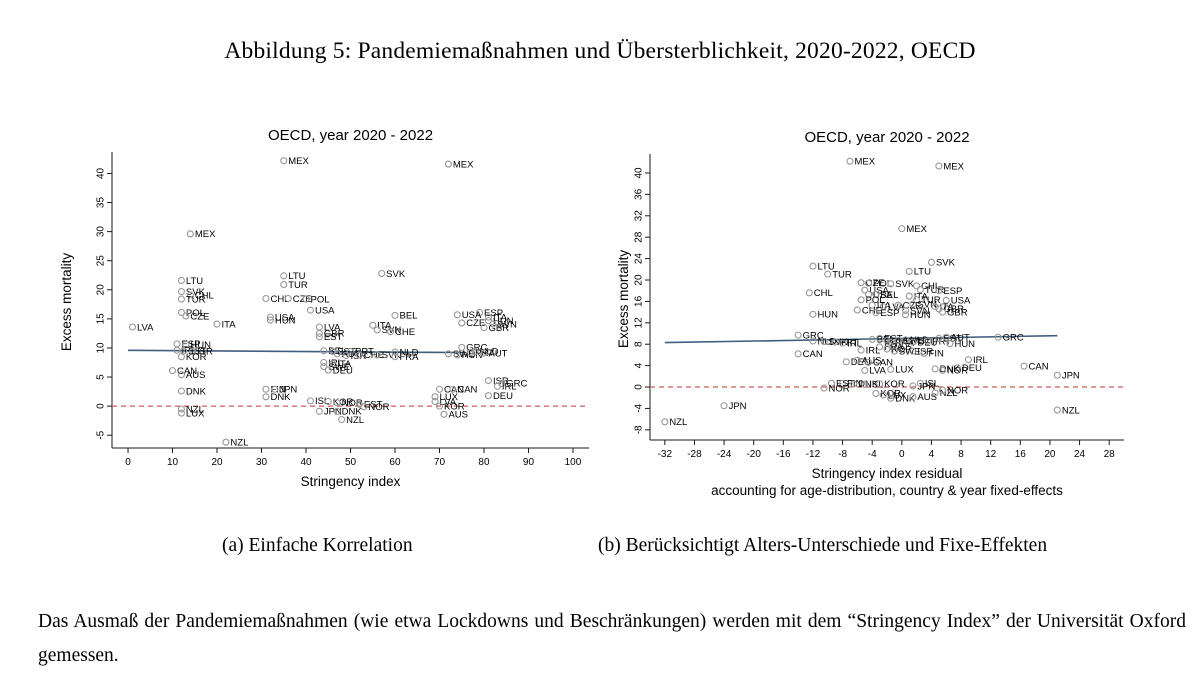 Image resolution: width=1200 pixels, height=683 pixels. I want to click on data-point-label: GRC, so click(516, 384).